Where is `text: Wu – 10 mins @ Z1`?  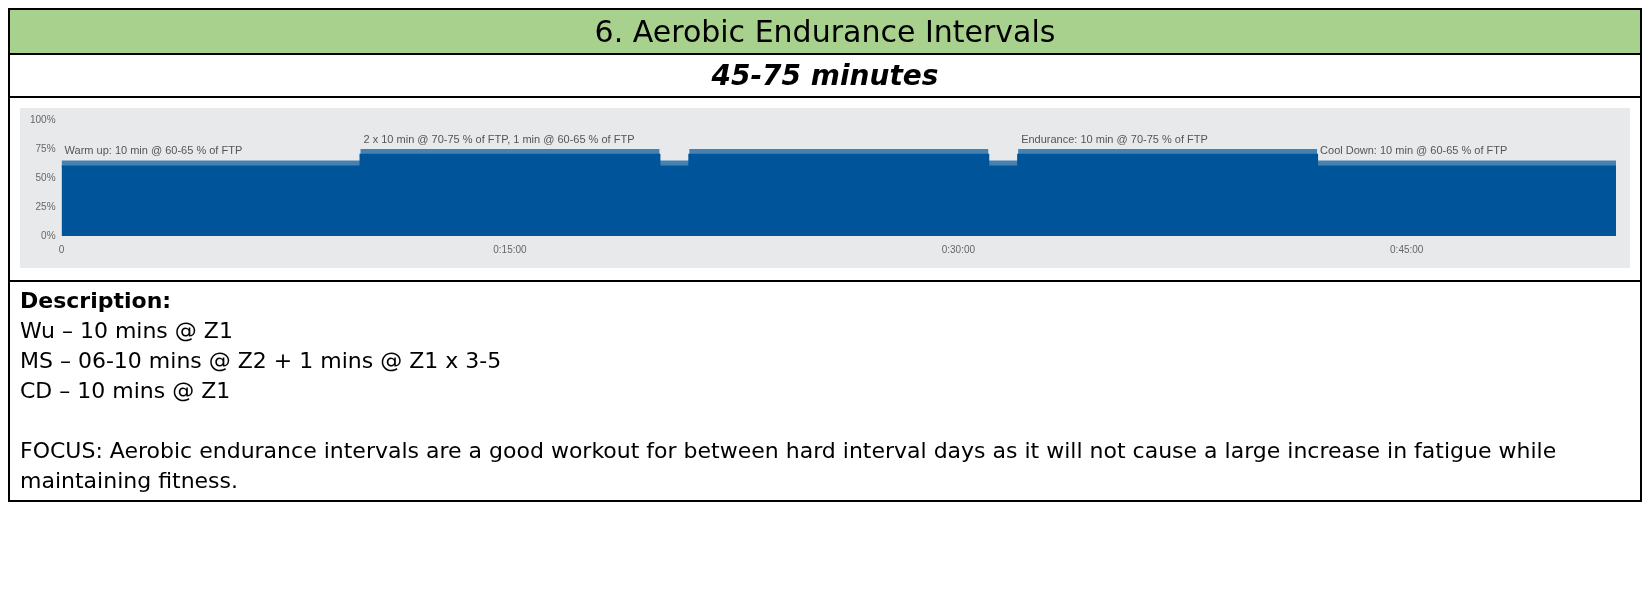 text: Wu – 10 mins @ Z1 is located at coordinates (127, 331).